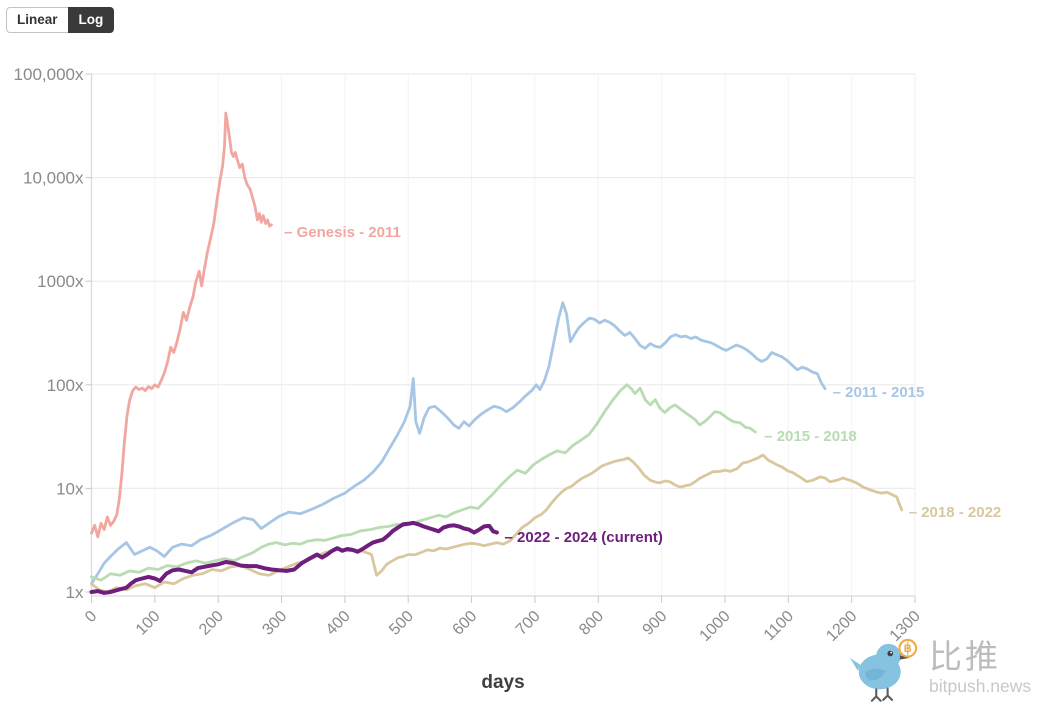 Image resolution: width=1042 pixels, height=709 pixels. I want to click on y-tick-label: 100x, so click(65, 385).